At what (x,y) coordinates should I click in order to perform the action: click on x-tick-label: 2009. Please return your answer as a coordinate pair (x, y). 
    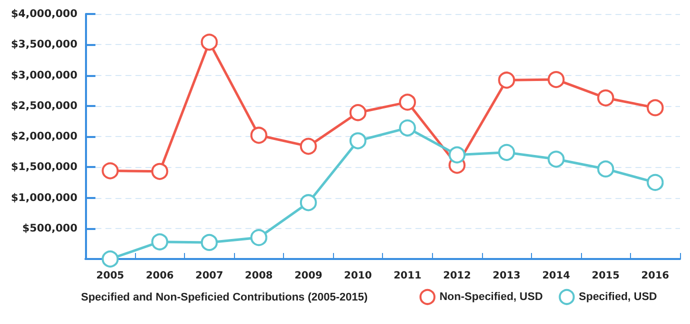
    Looking at the image, I should click on (308, 276).